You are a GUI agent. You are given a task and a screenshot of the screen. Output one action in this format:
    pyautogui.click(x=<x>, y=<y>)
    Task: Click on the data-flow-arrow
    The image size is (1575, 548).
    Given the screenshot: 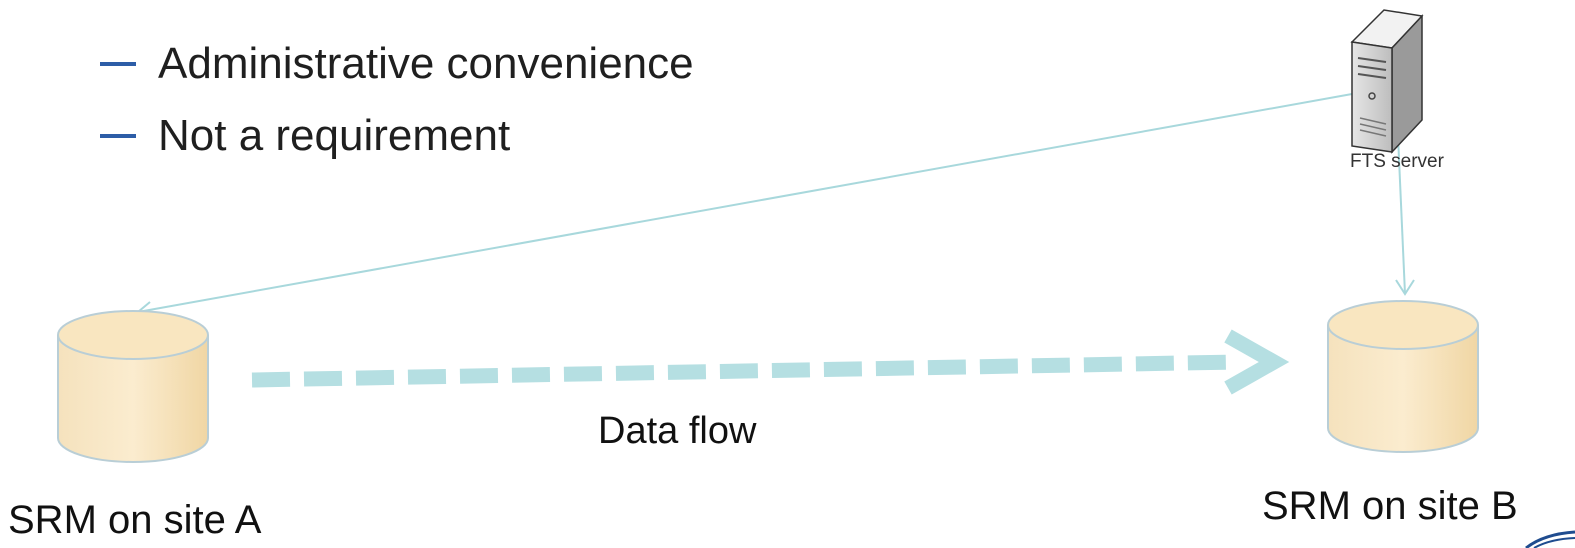 What is the action you would take?
    pyautogui.click(x=770, y=362)
    